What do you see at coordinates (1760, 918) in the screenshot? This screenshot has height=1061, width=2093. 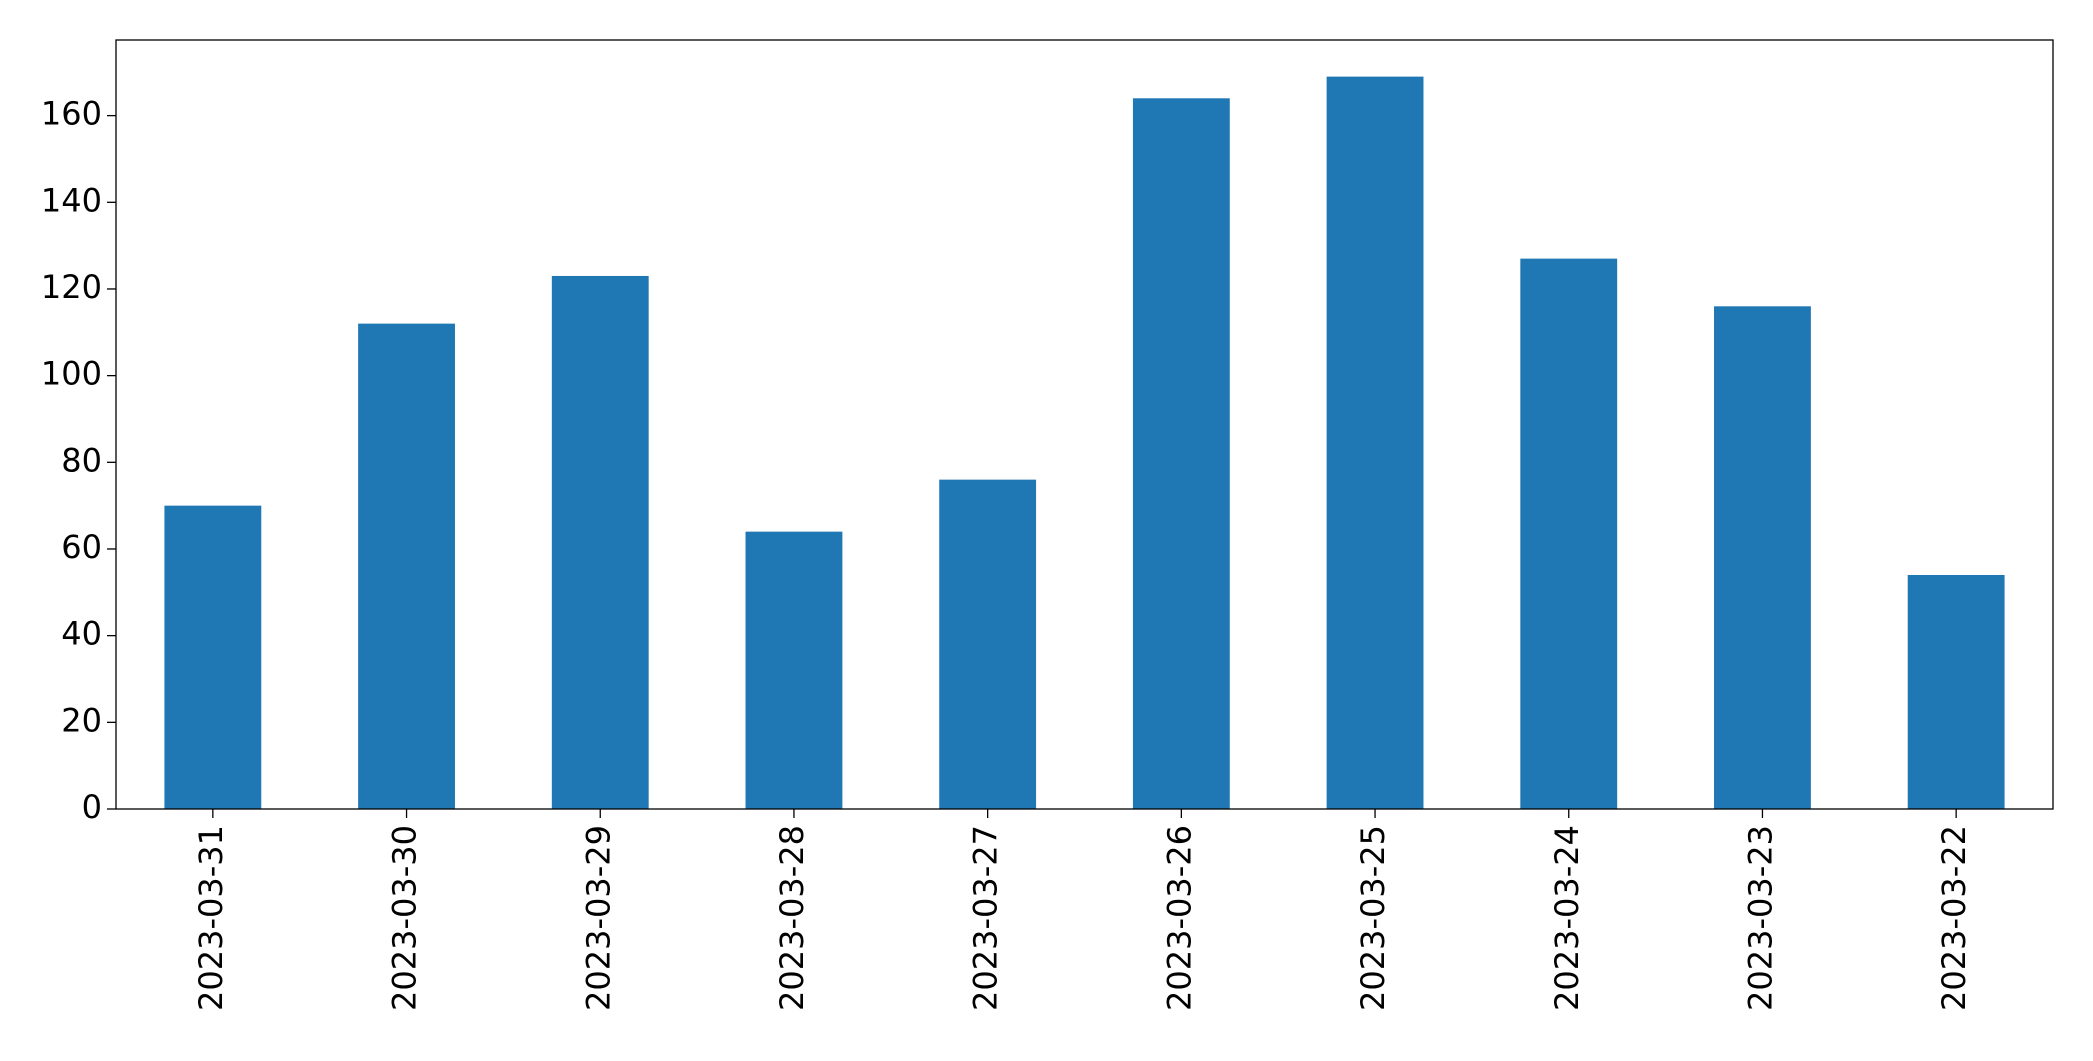 I see `x-tick-label: 2023-03-23` at bounding box center [1760, 918].